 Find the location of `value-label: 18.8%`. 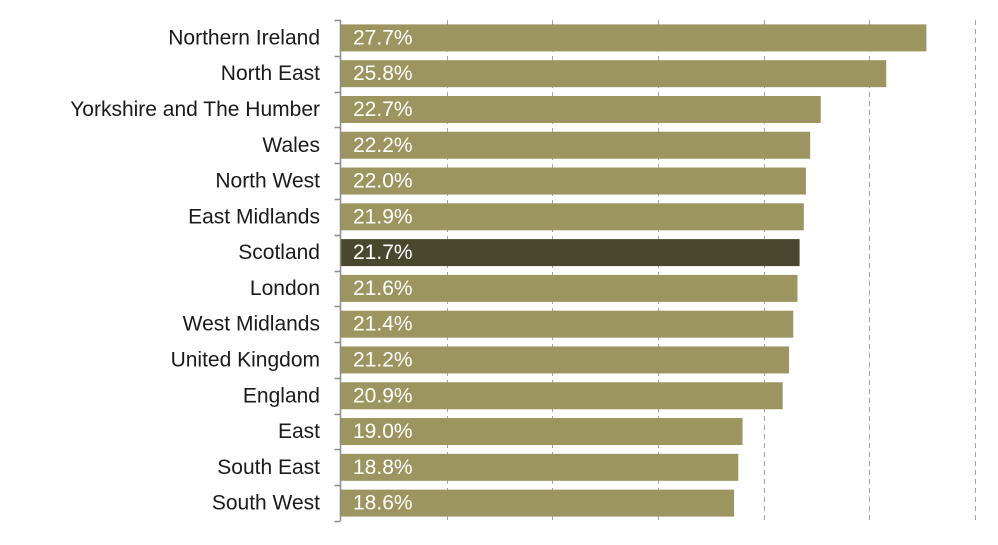

value-label: 18.8% is located at coordinates (383, 467).